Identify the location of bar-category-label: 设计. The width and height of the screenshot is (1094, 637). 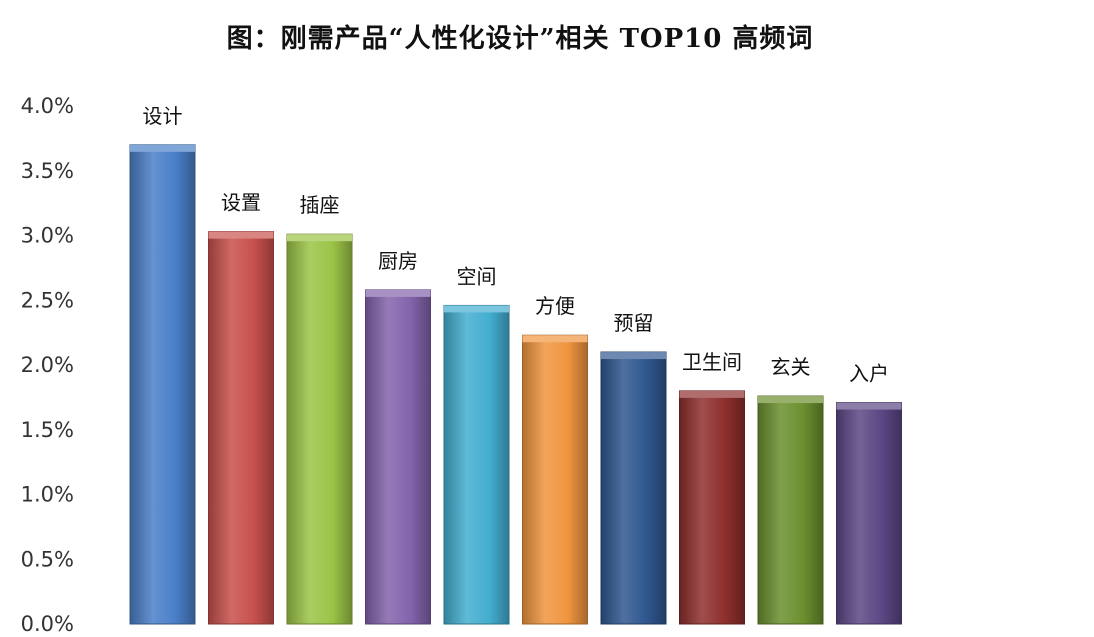
(163, 116).